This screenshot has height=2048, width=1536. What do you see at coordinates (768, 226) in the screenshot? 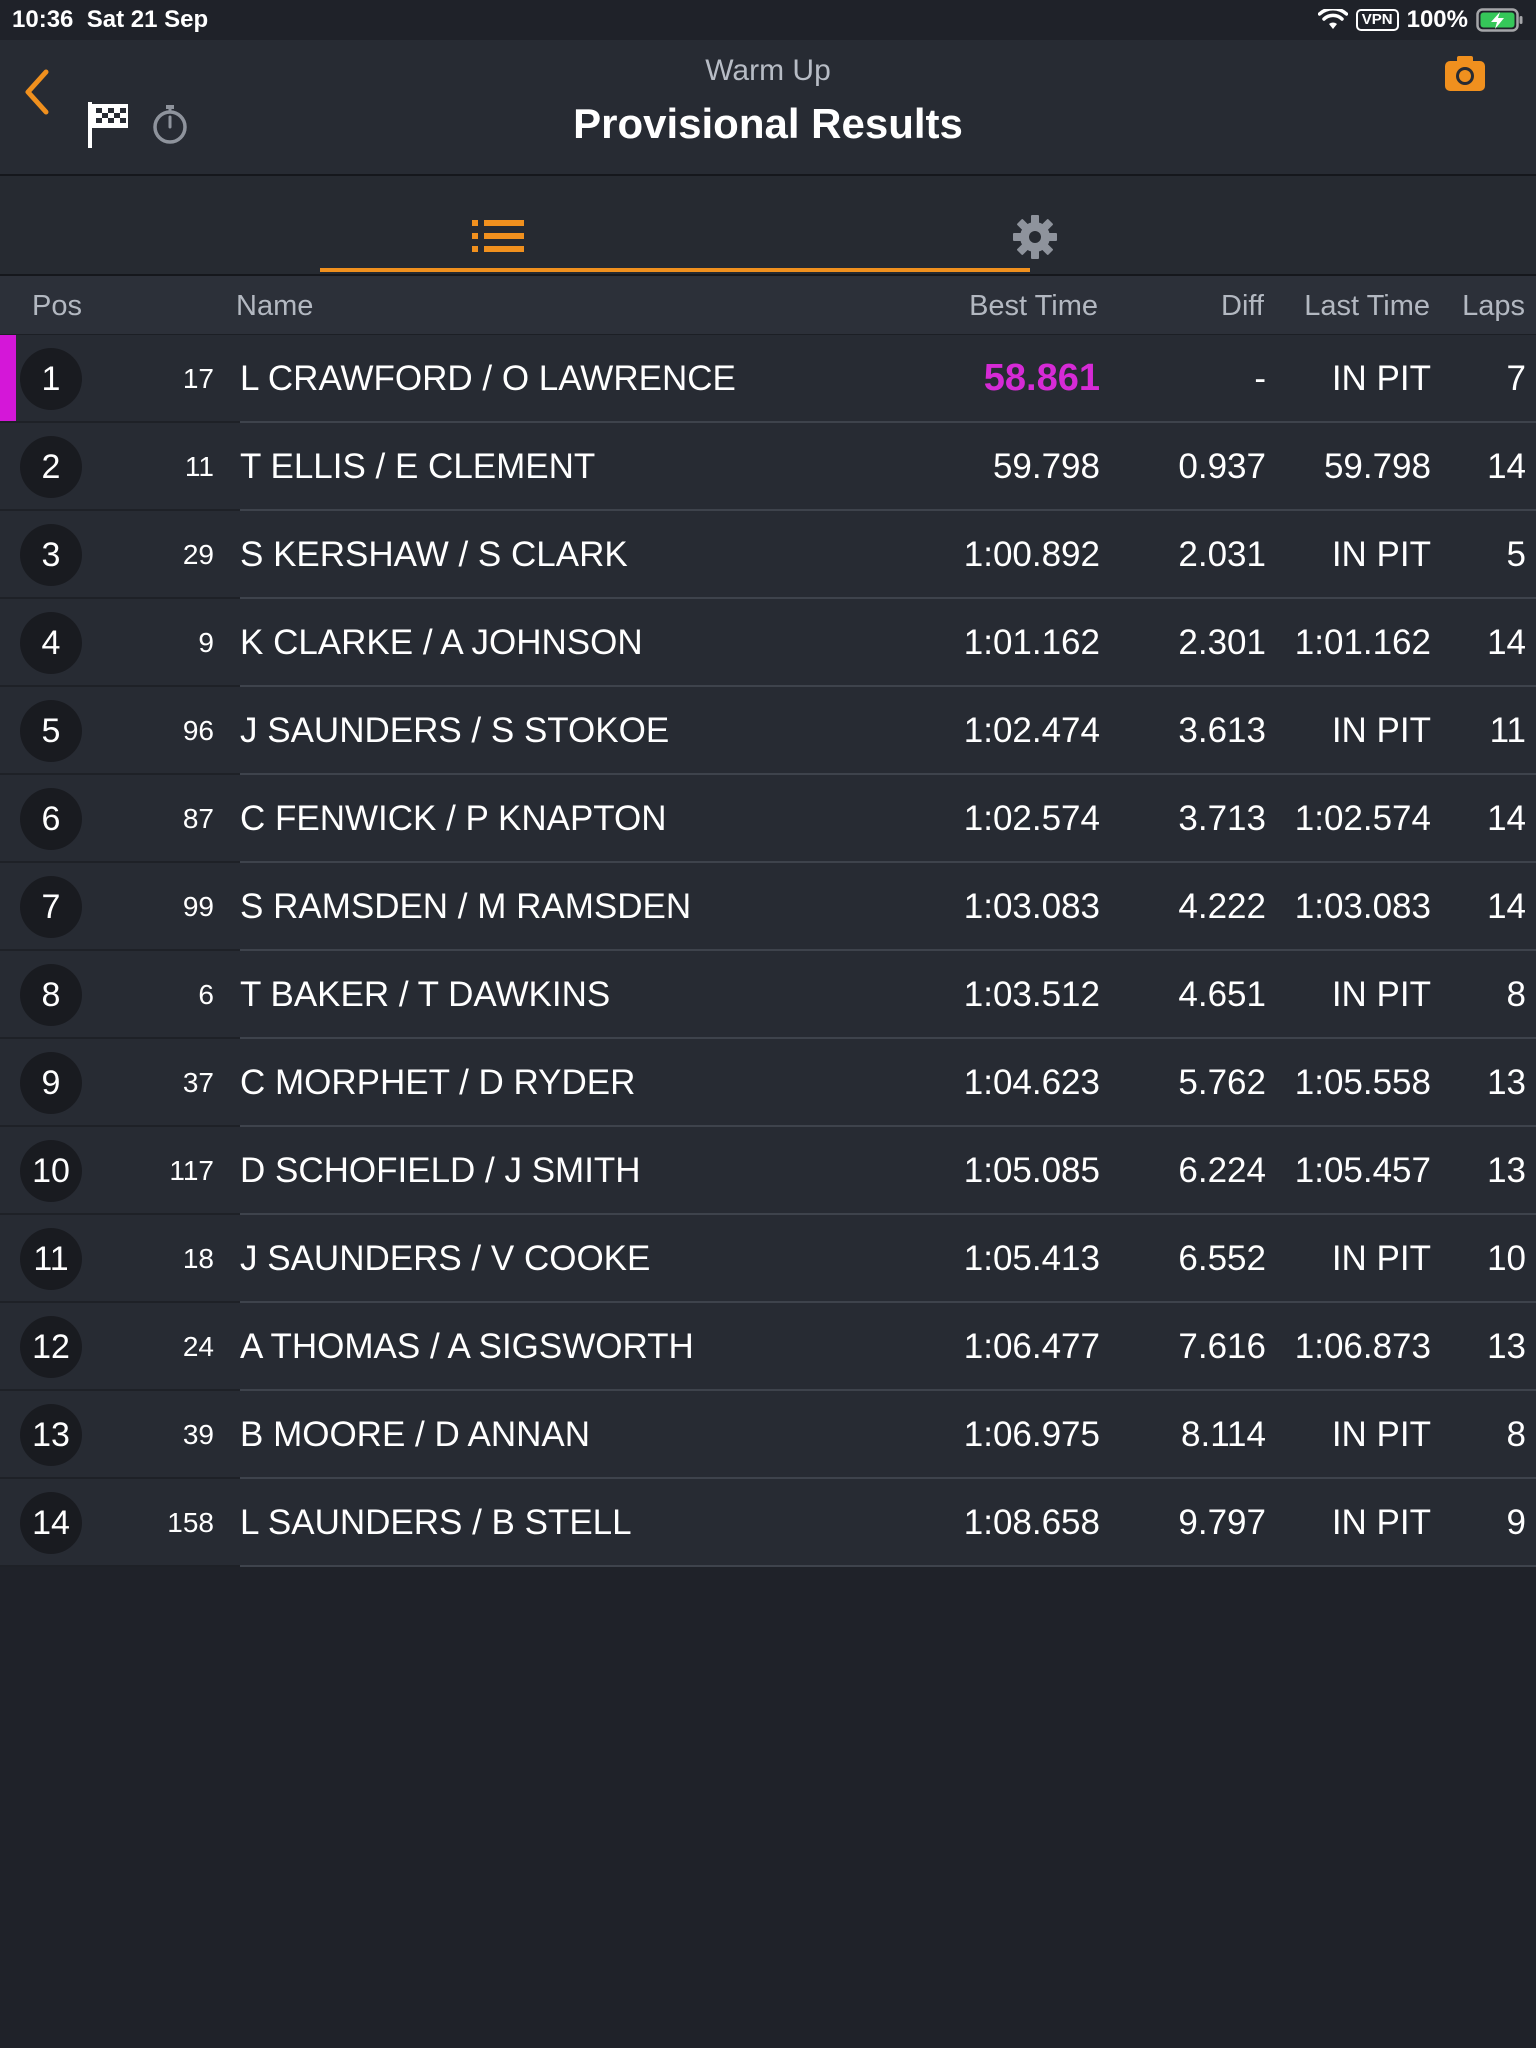
I see `tab-bar` at bounding box center [768, 226].